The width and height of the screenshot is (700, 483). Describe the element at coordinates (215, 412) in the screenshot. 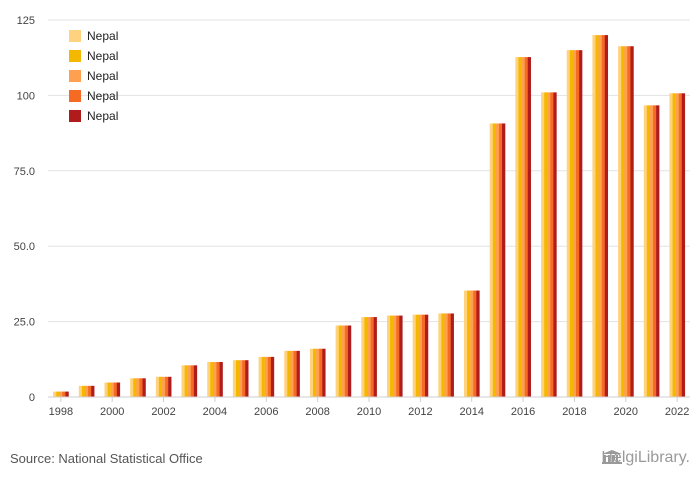

I see `x-tick-label: 2004` at that location.